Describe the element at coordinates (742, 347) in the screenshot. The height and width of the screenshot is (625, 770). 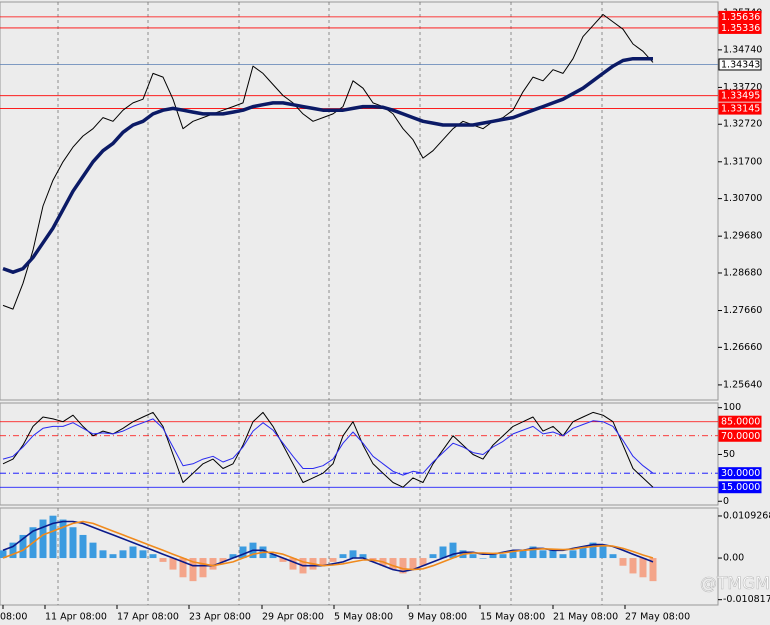
I see `y-tick-label: 1.26660` at that location.